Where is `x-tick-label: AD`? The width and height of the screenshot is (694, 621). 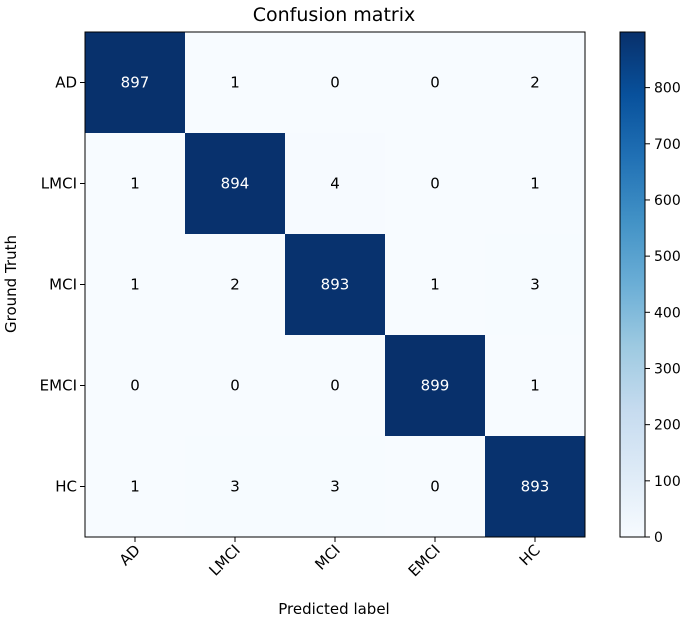 x-tick-label: AD is located at coordinates (130, 555).